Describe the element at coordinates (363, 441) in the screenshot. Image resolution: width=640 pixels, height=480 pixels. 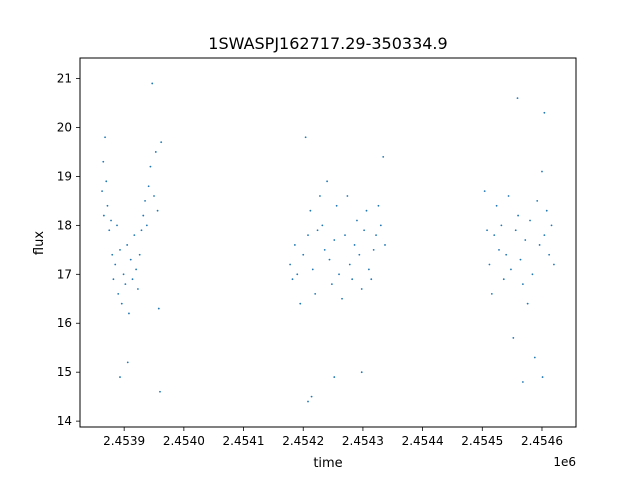
I see `x-tick-label: 2.4543` at that location.